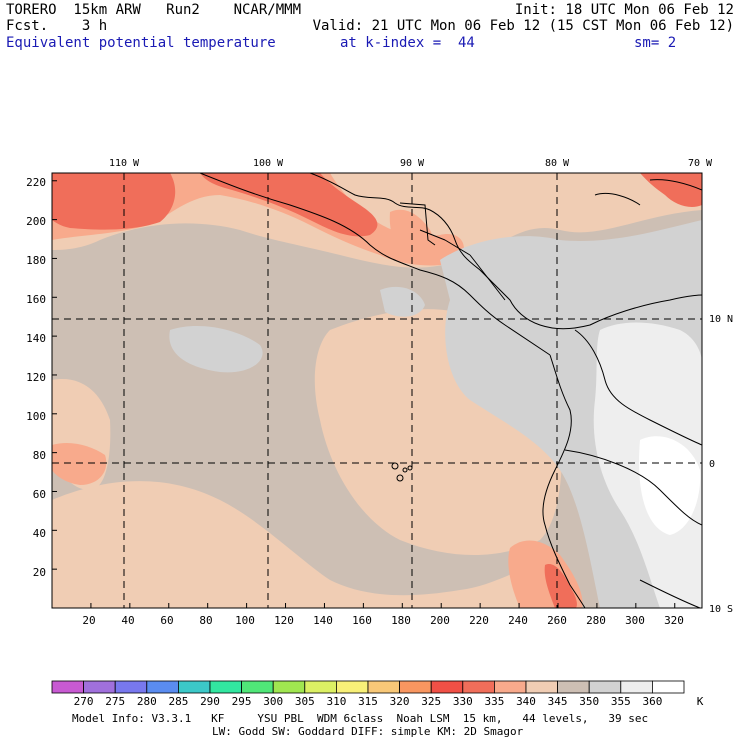 The width and height of the screenshot is (740, 740). What do you see at coordinates (79, 464) in the screenshot?
I see `field-warm-west-equator` at bounding box center [79, 464].